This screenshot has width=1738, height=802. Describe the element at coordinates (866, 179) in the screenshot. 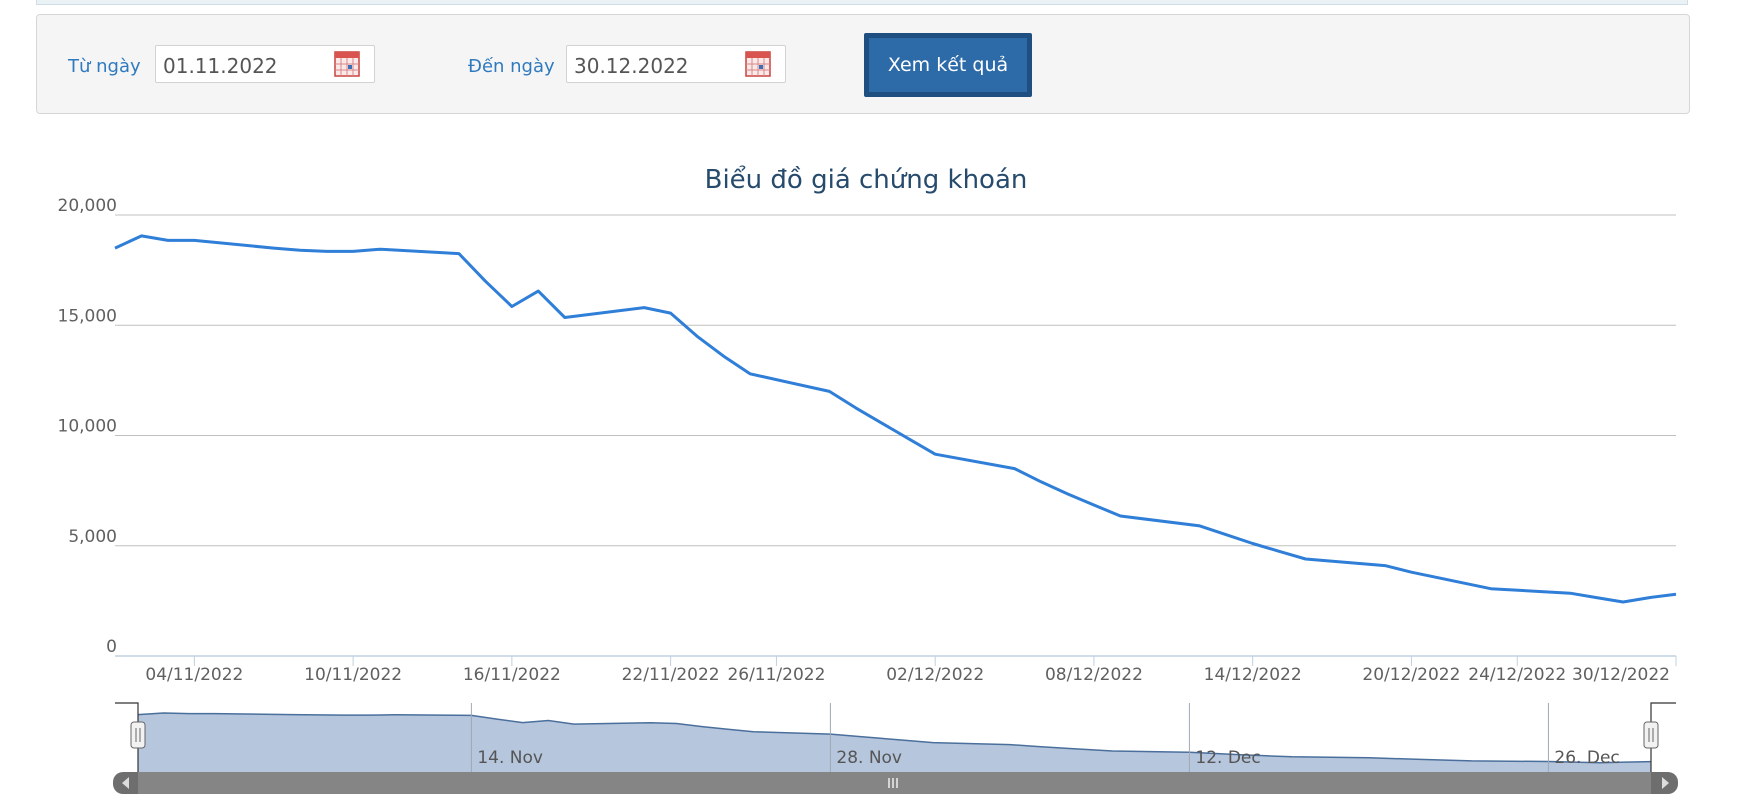

I see `chart-title: Biểu đồ giá chứng khoán` at that location.